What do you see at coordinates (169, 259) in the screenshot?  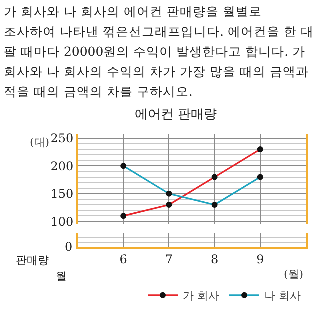 I see `x-tick-label: 7` at bounding box center [169, 259].